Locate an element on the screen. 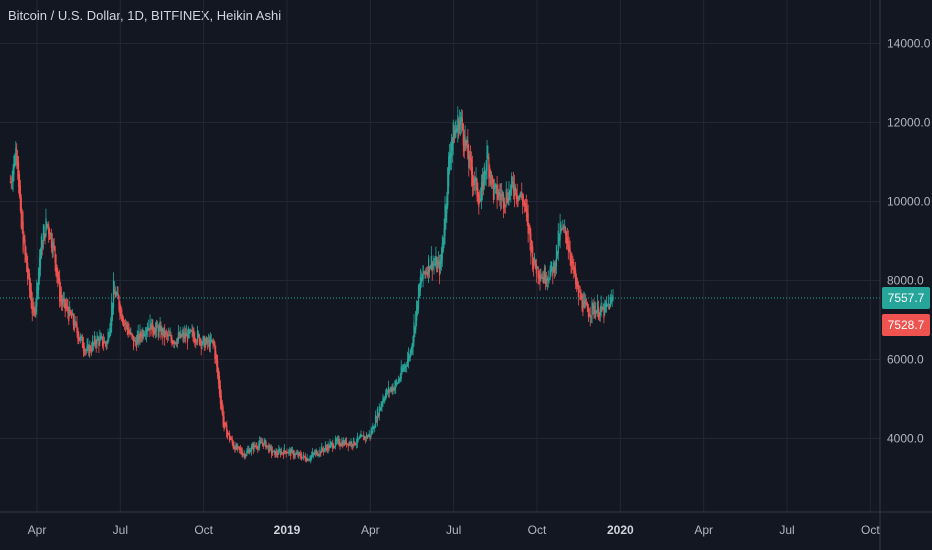  y-tick-label: 6000.0 is located at coordinates (905, 360).